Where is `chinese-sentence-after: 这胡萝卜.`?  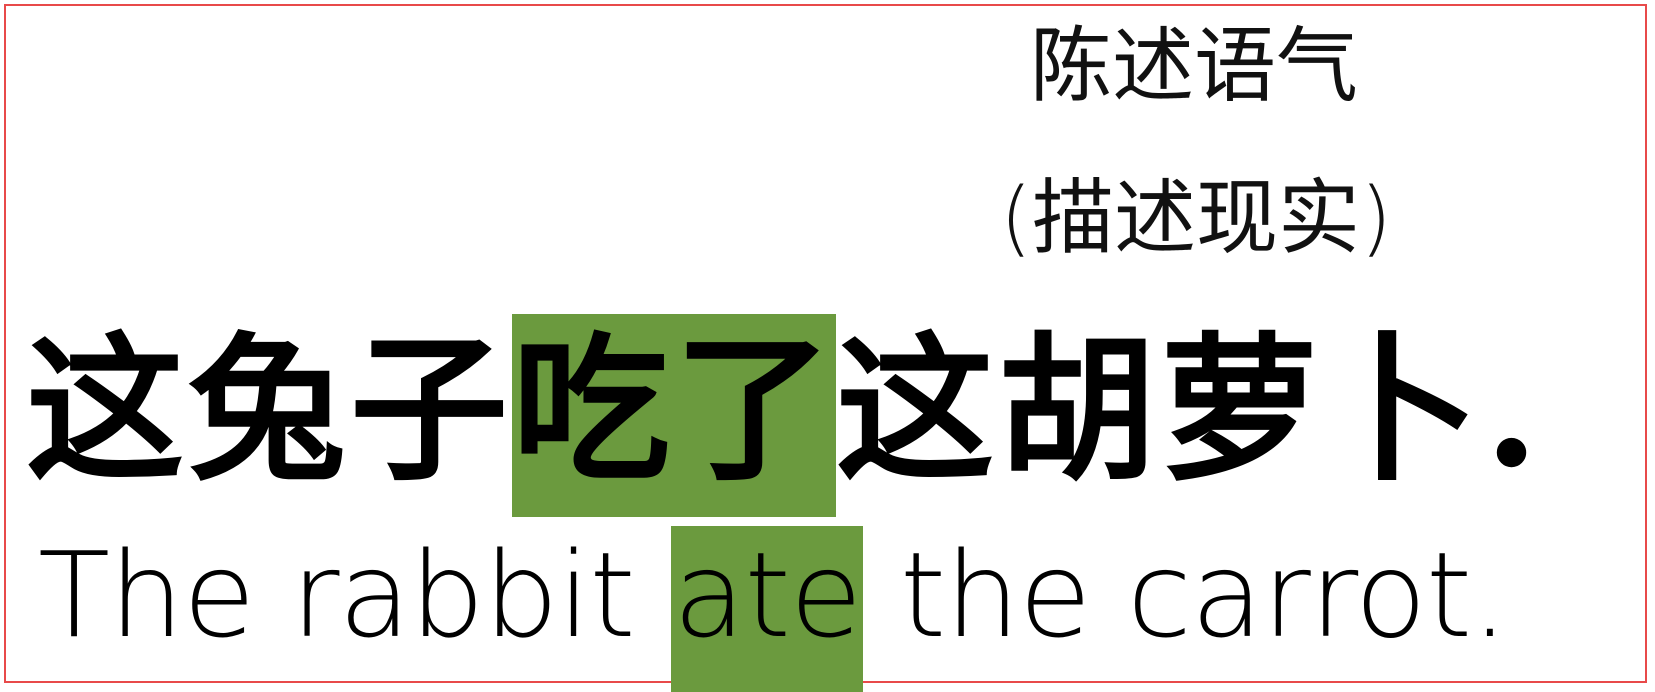 chinese-sentence-after: 这胡萝卜. is located at coordinates (1190, 410).